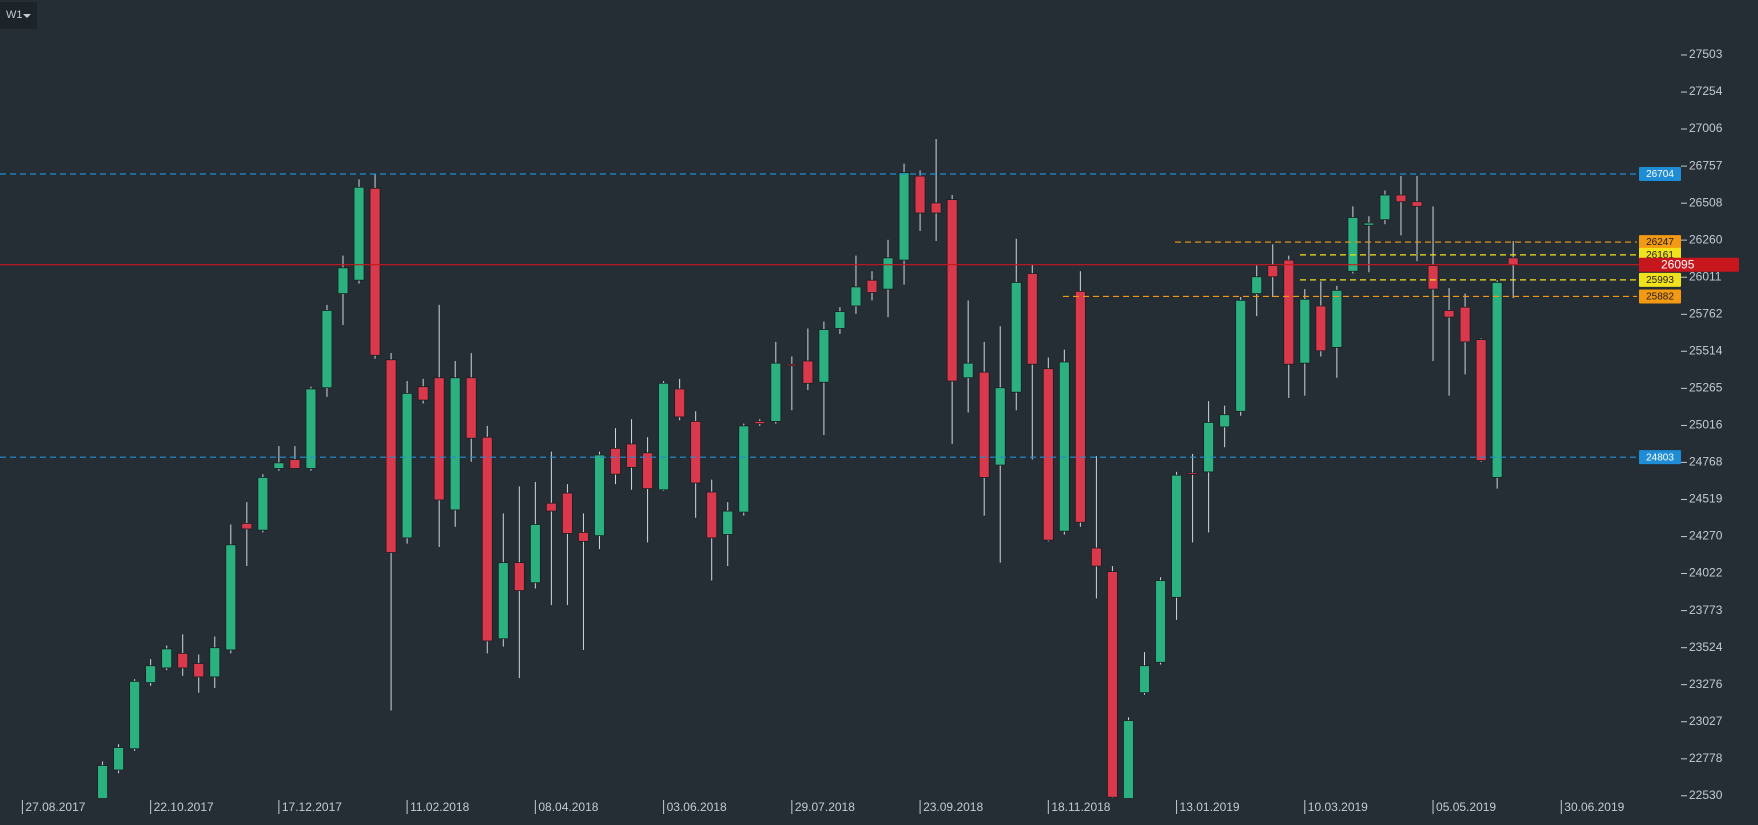 The height and width of the screenshot is (825, 1758). I want to click on y-tick-label: 24270, so click(1706, 536).